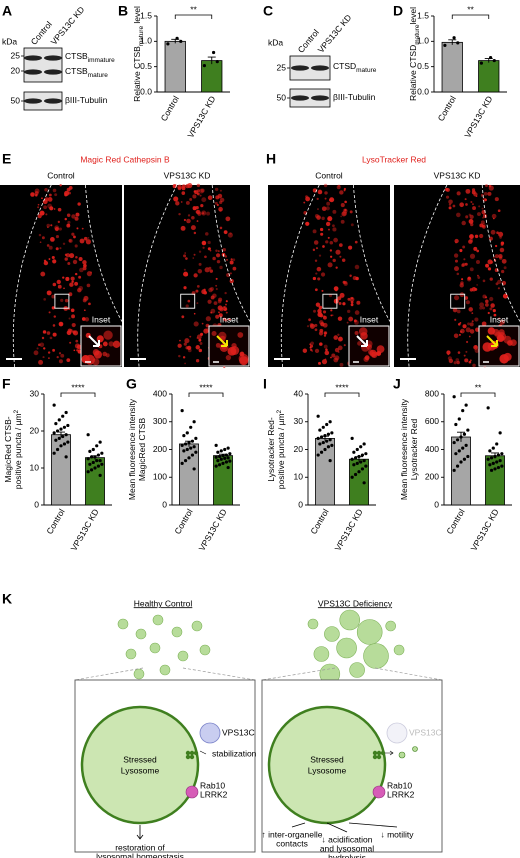 The image size is (520, 858). I want to click on y-axis-label: MagicRed CTSB-, so click(8, 449).